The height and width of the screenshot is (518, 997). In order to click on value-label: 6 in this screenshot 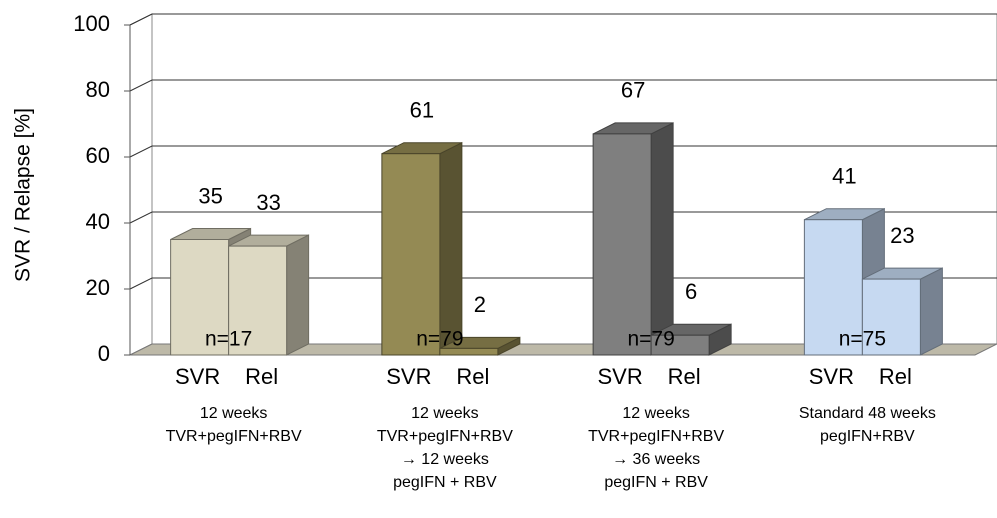, I will do `click(691, 291)`.